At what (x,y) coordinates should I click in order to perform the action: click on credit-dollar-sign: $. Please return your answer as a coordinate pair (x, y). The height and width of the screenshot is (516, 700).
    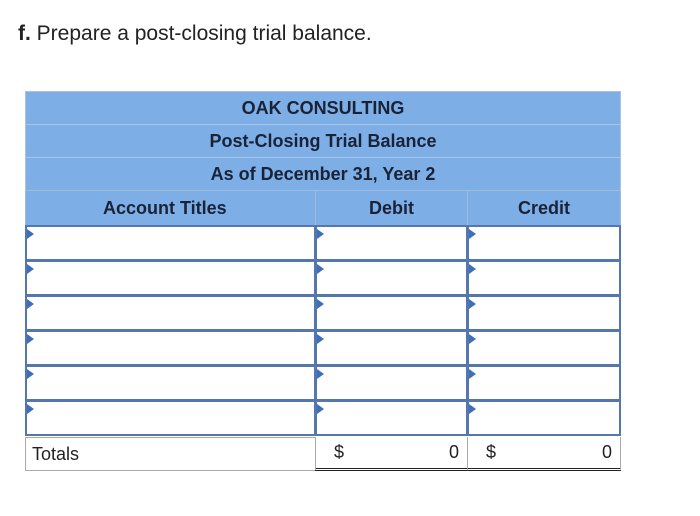
    Looking at the image, I should click on (491, 452).